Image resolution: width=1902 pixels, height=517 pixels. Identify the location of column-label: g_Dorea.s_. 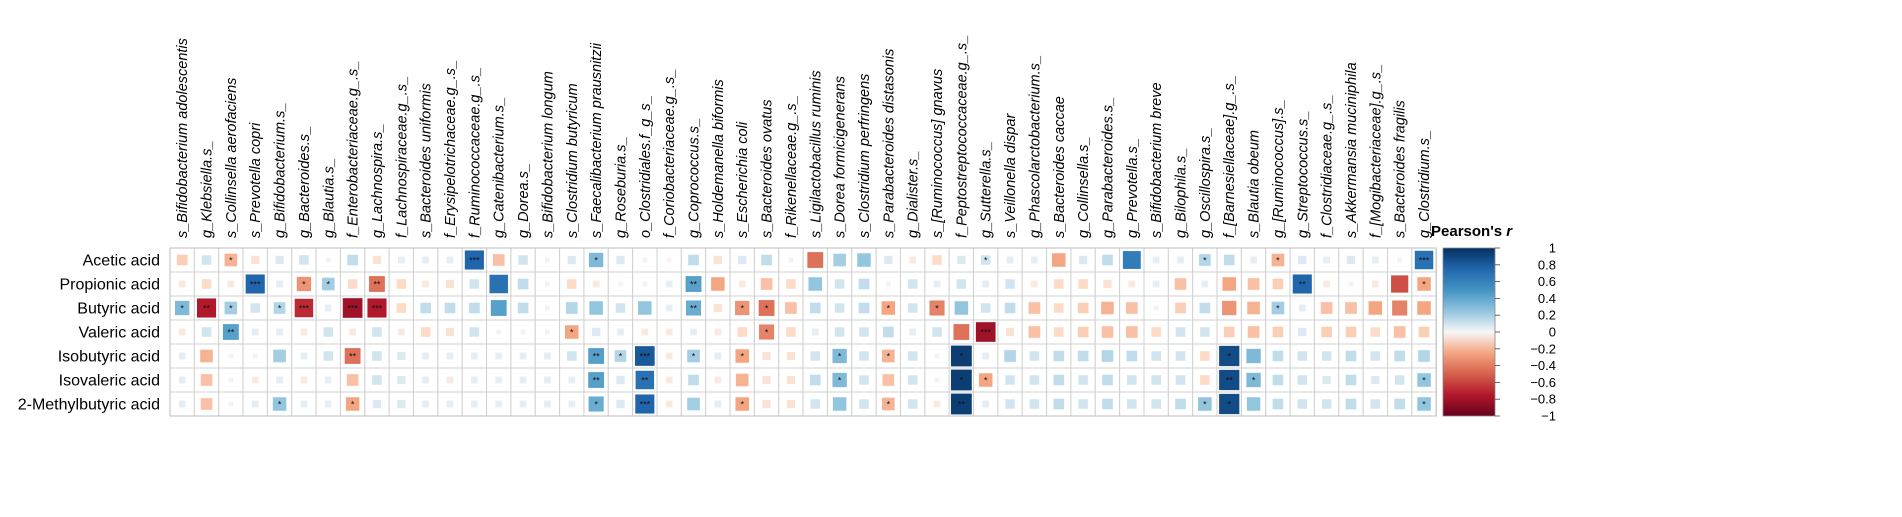
(524, 200).